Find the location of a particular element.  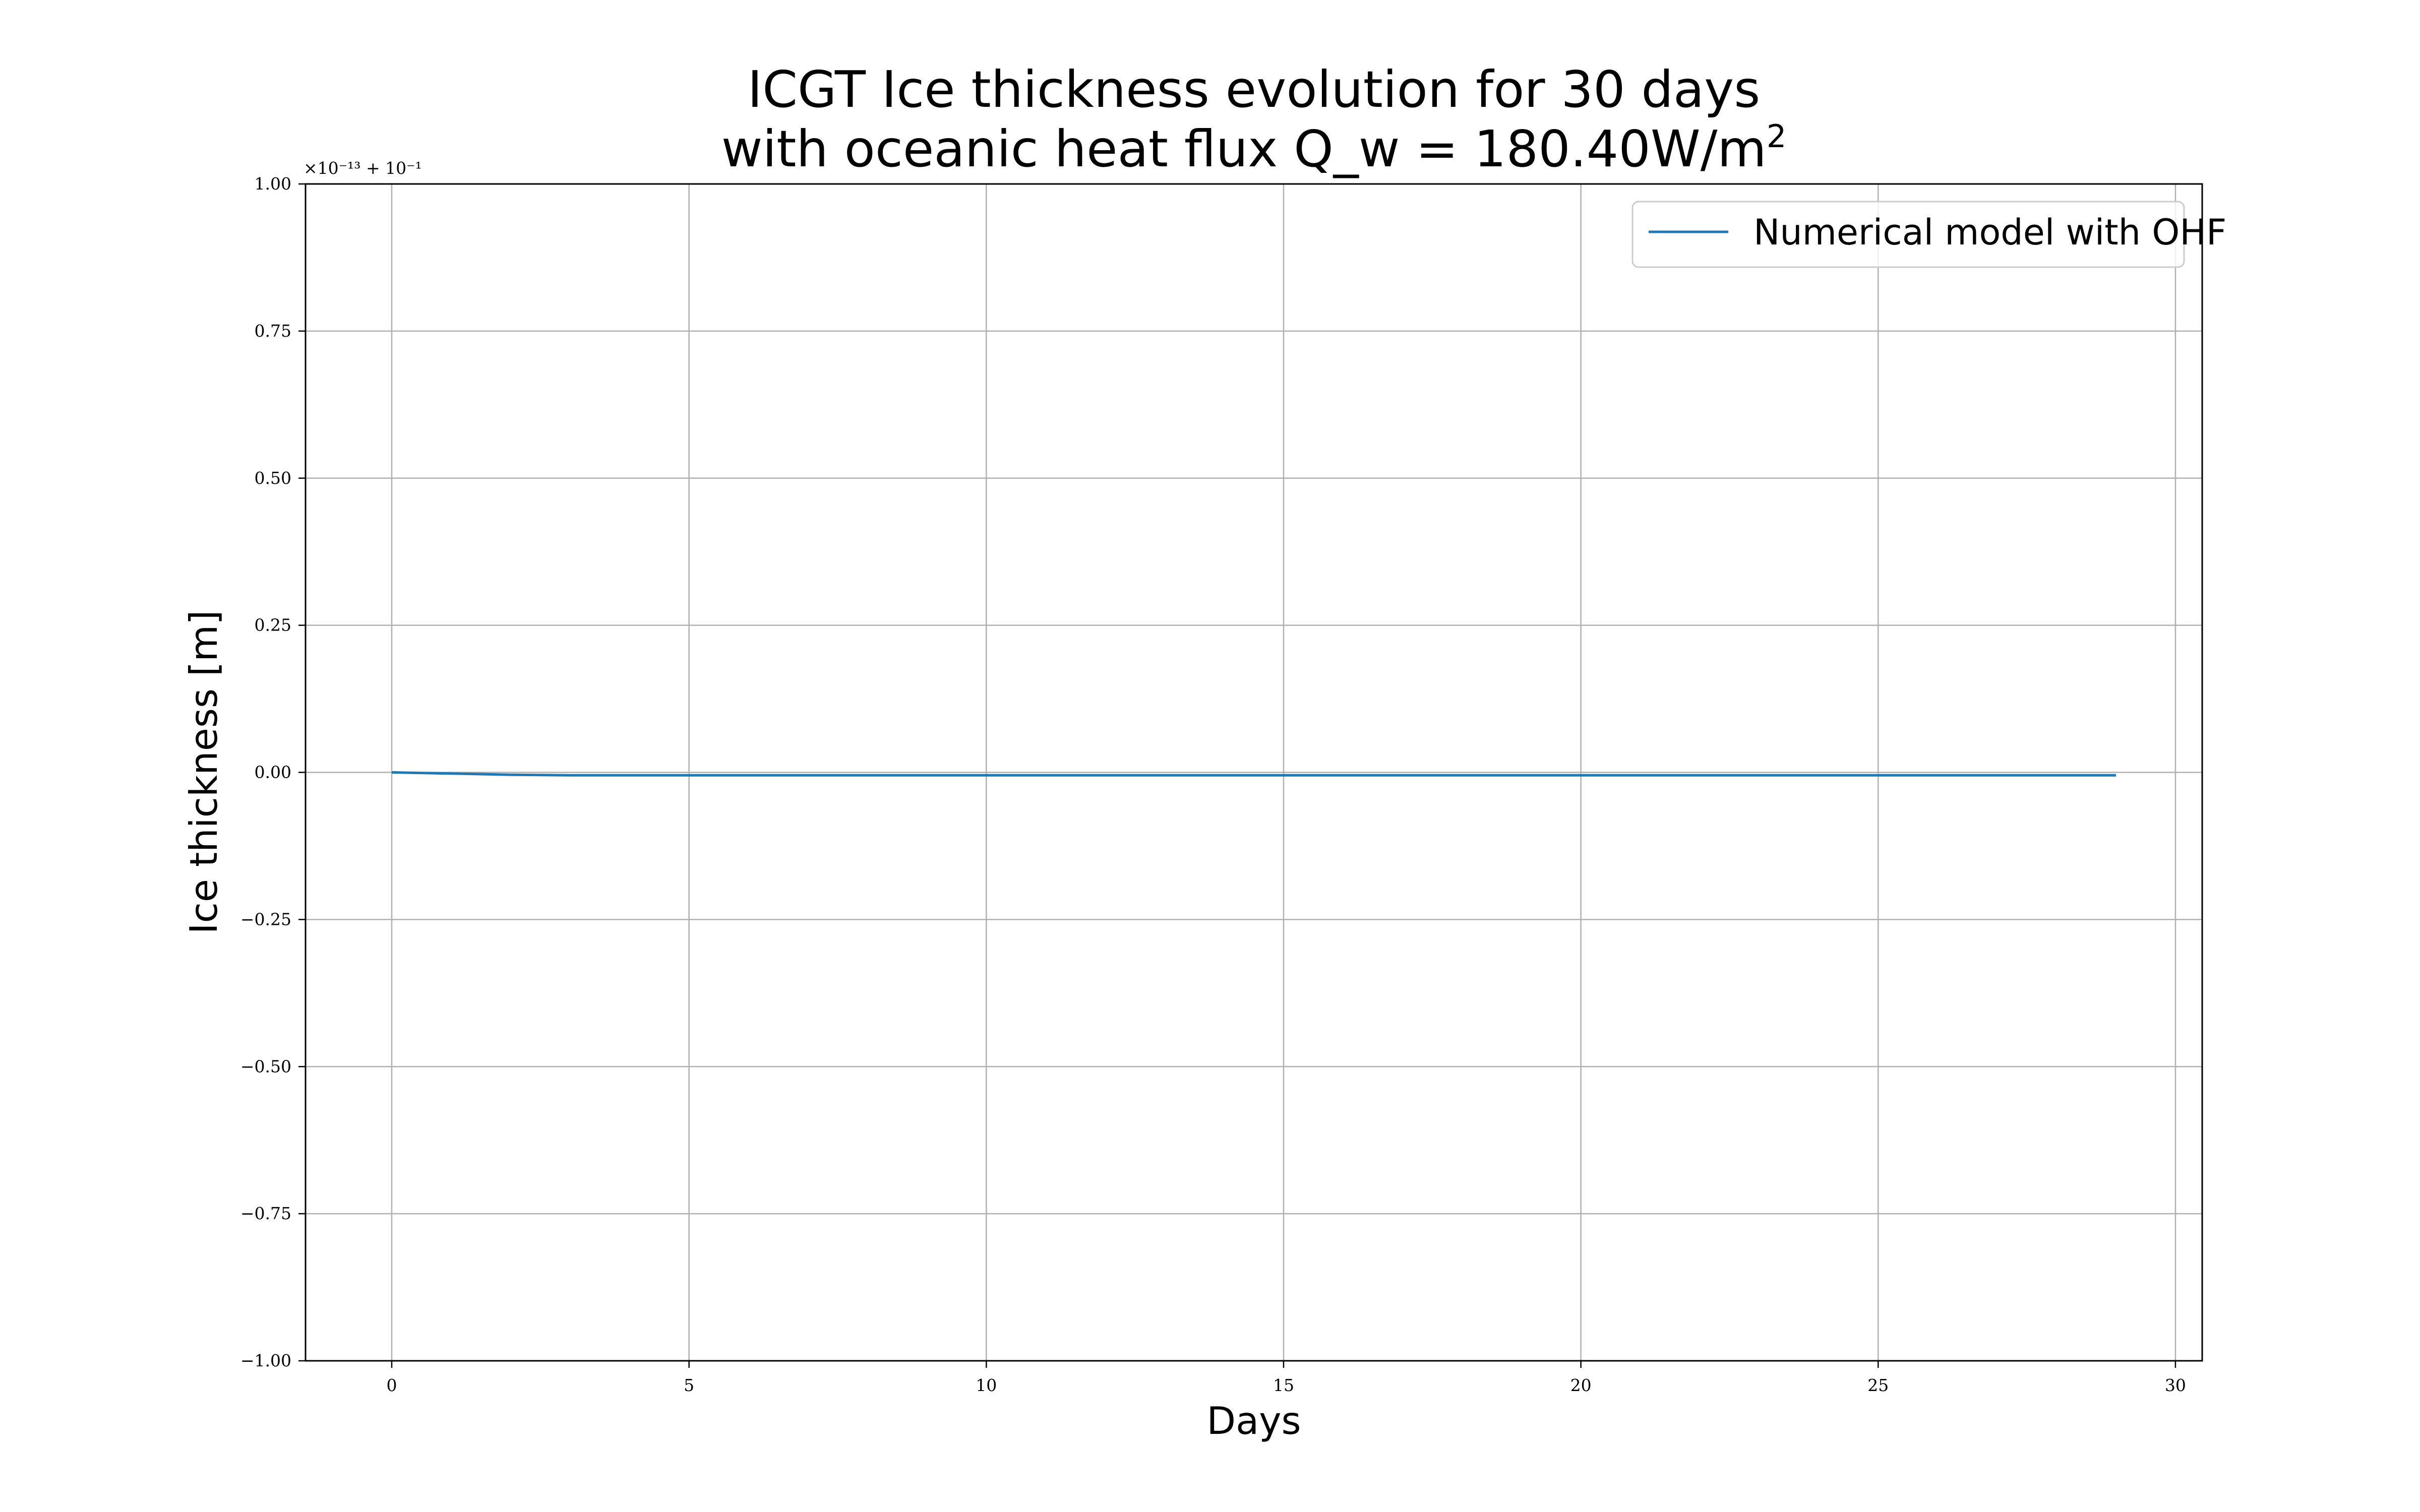

legend-label: Numerical model with OHF is located at coordinates (1989, 232).